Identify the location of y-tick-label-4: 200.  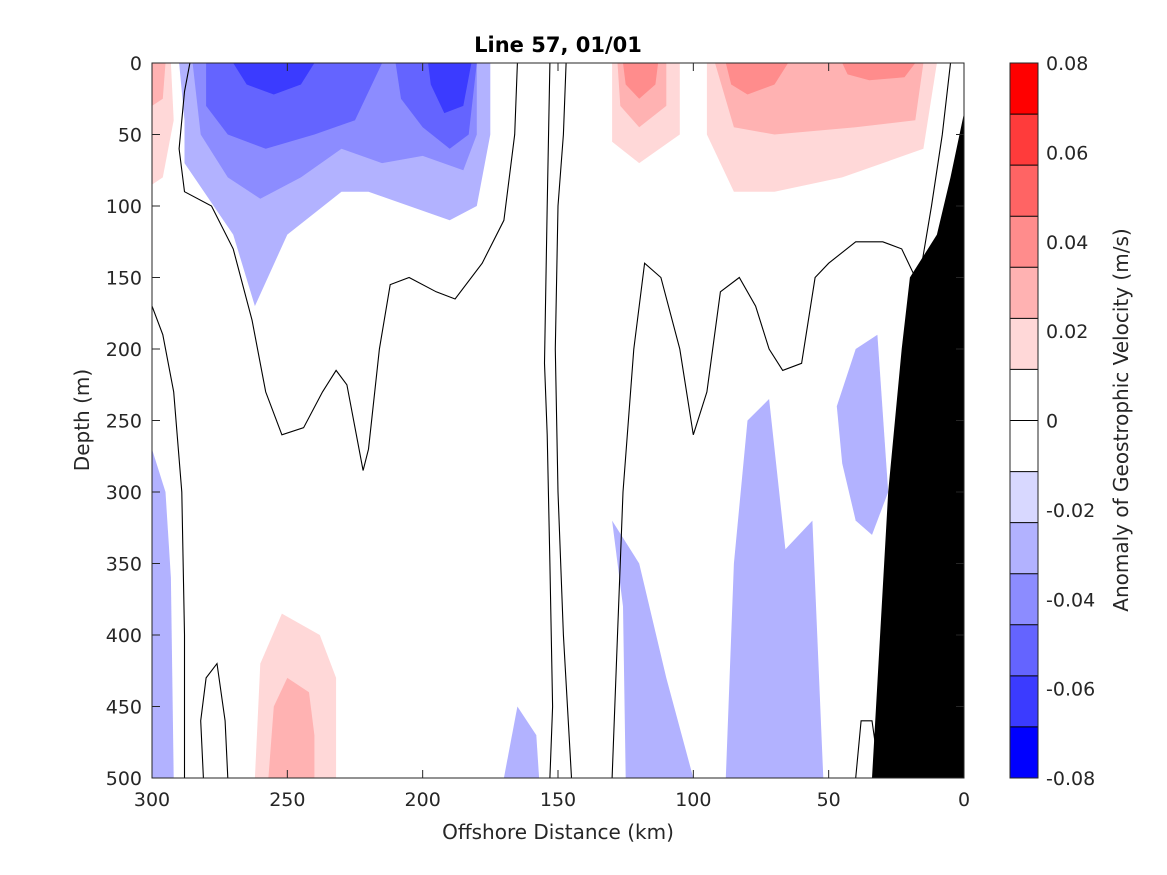
(124, 350).